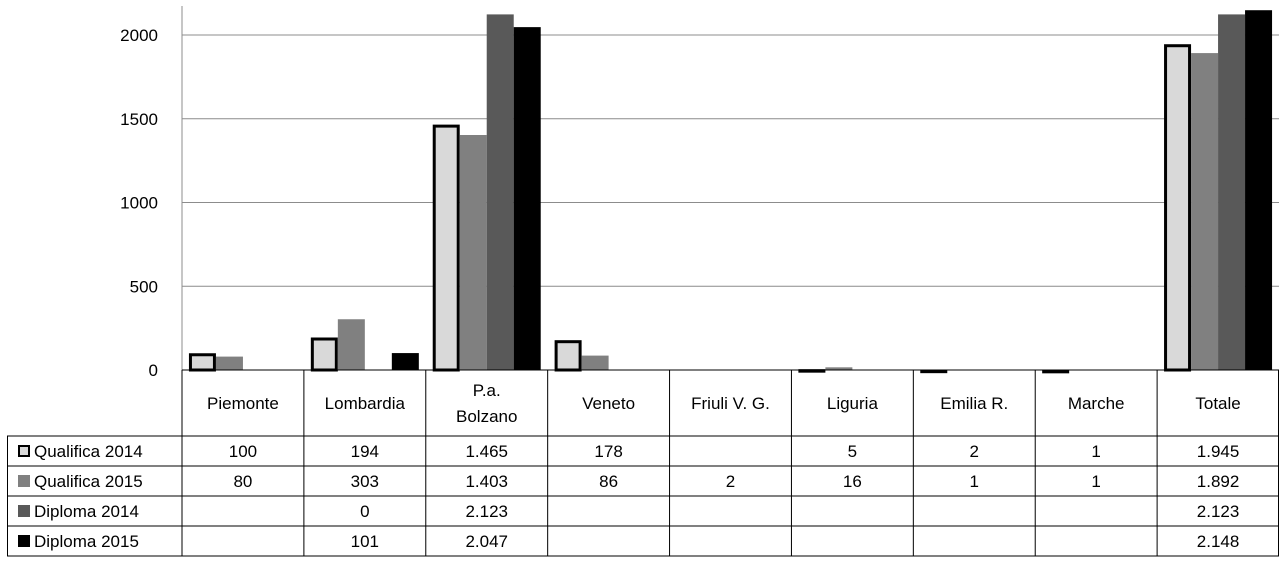 Image resolution: width=1279 pixels, height=587 pixels. Describe the element at coordinates (852, 481) in the screenshot. I see `data-label-qualifica-2015-liguria: 16` at that location.